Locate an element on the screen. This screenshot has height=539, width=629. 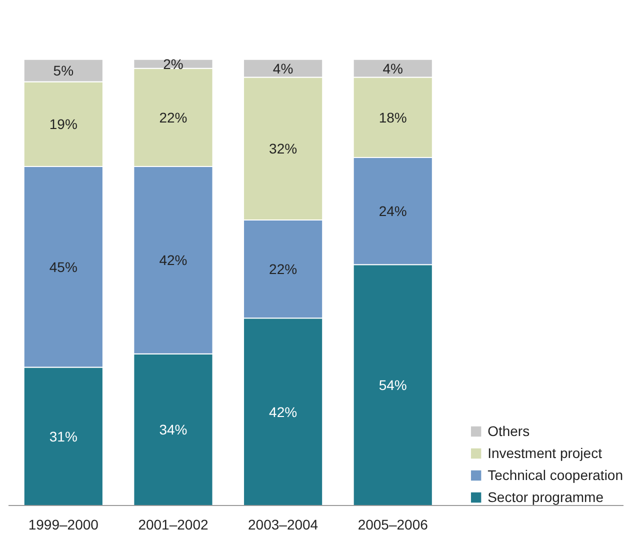
data-label: 32% is located at coordinates (283, 148).